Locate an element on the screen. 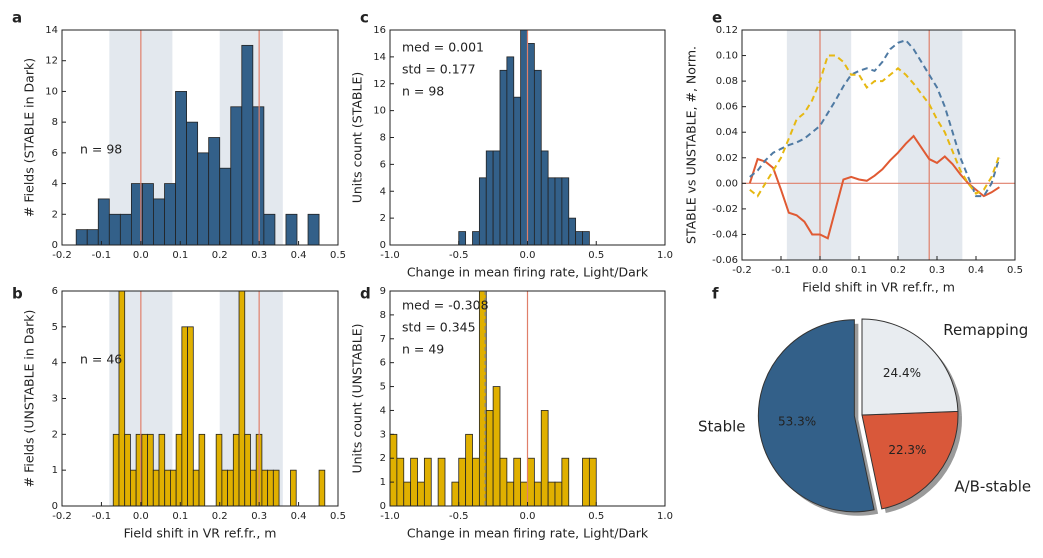 This screenshot has height=558, width=1043. x-tick-label: 0.4 is located at coordinates (299, 255).